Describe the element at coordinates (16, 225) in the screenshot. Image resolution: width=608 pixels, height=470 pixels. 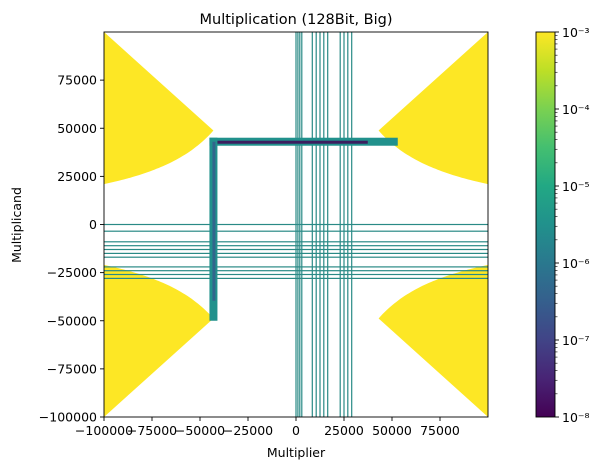
I see `y-axis-label: Multiplicand` at that location.